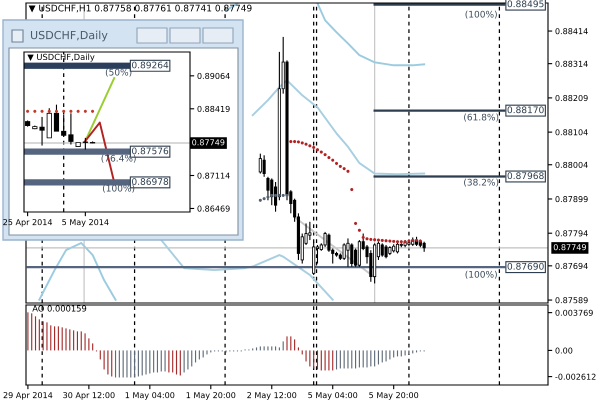  I want to click on y-tick-label: 0.88419, so click(213, 109).